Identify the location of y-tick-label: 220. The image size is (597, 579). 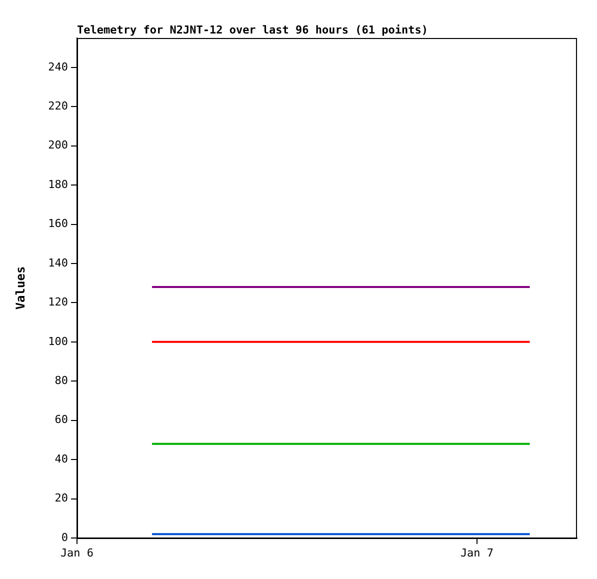
(58, 105).